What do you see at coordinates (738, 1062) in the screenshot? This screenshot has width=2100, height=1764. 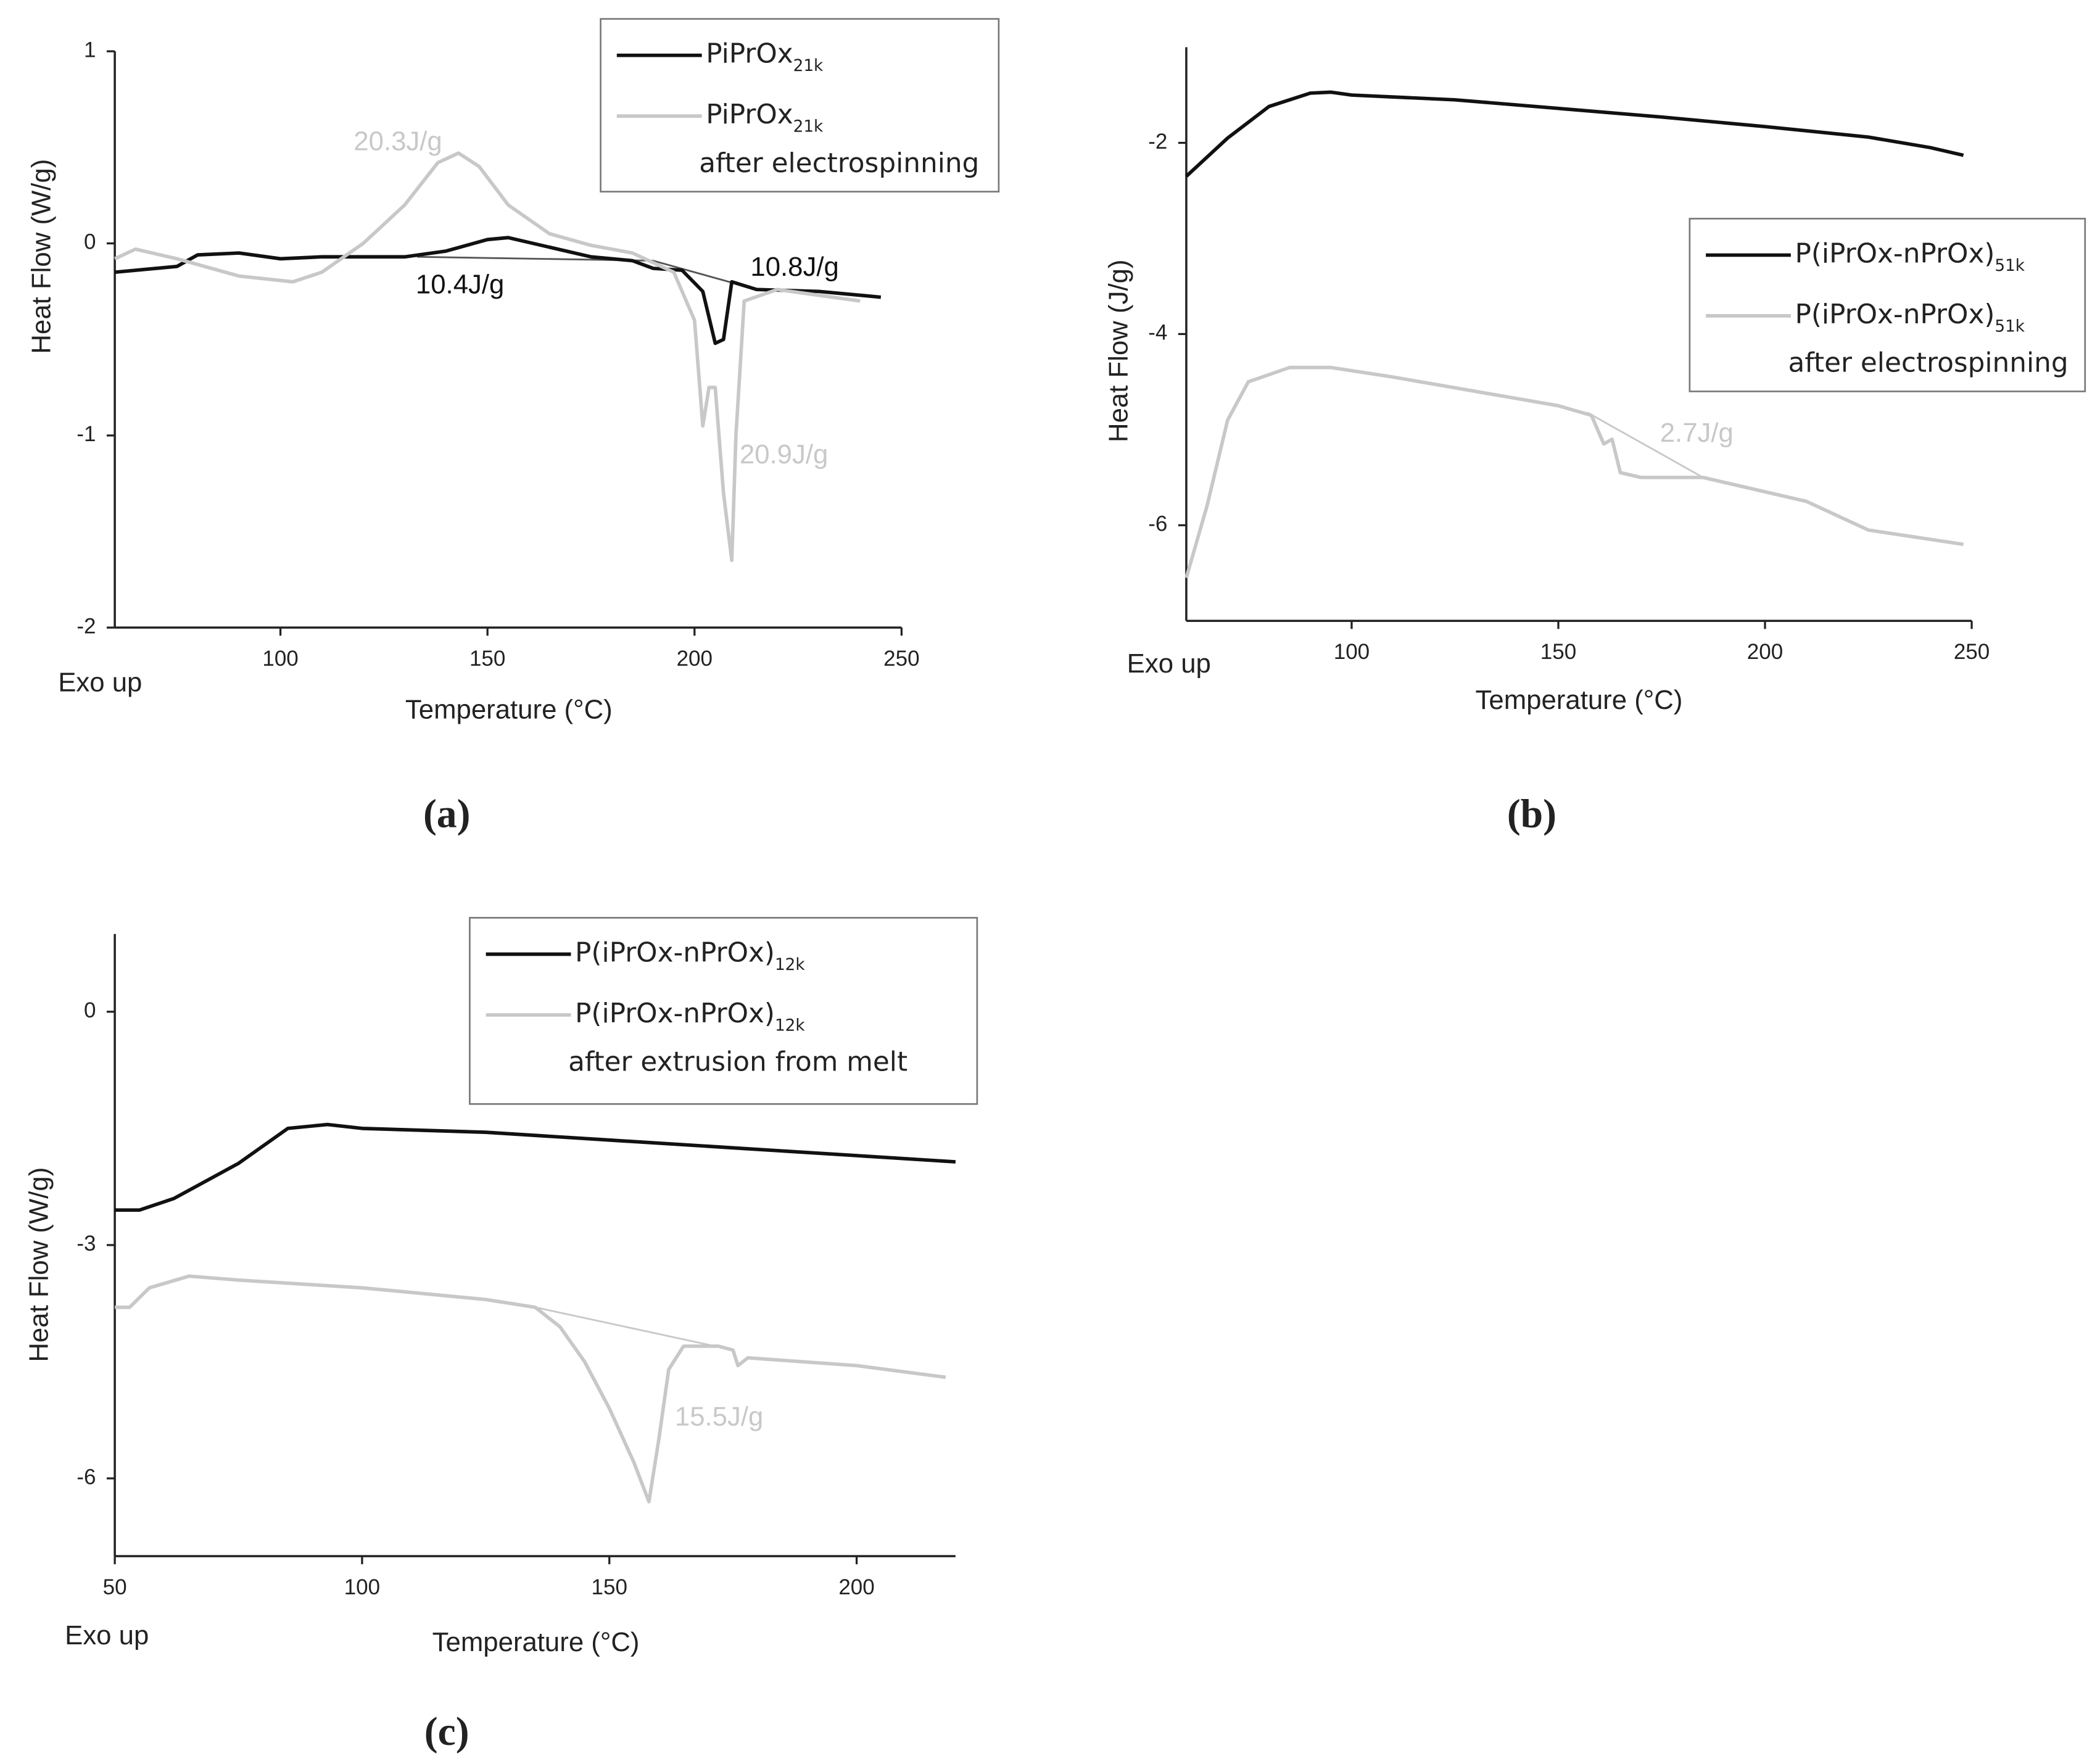 I see `legend-note: after extrusion from melt` at bounding box center [738, 1062].